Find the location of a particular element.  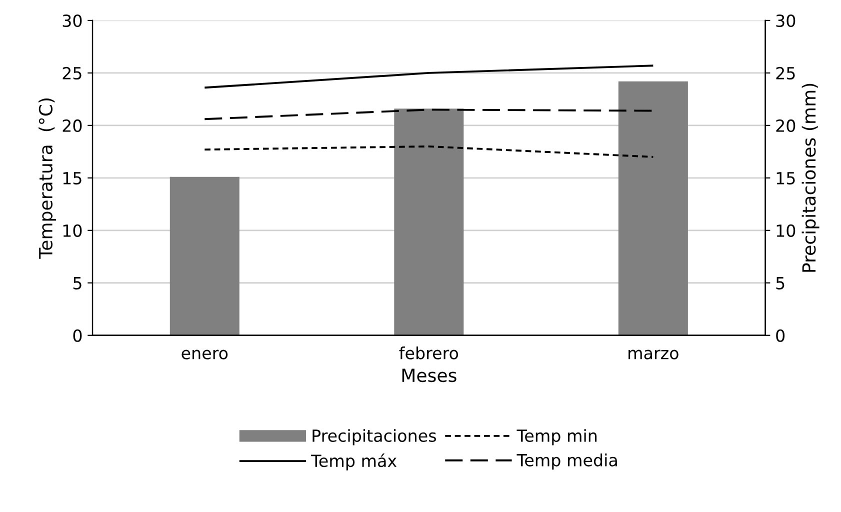

y-tick-label: 0 is located at coordinates (77, 335).